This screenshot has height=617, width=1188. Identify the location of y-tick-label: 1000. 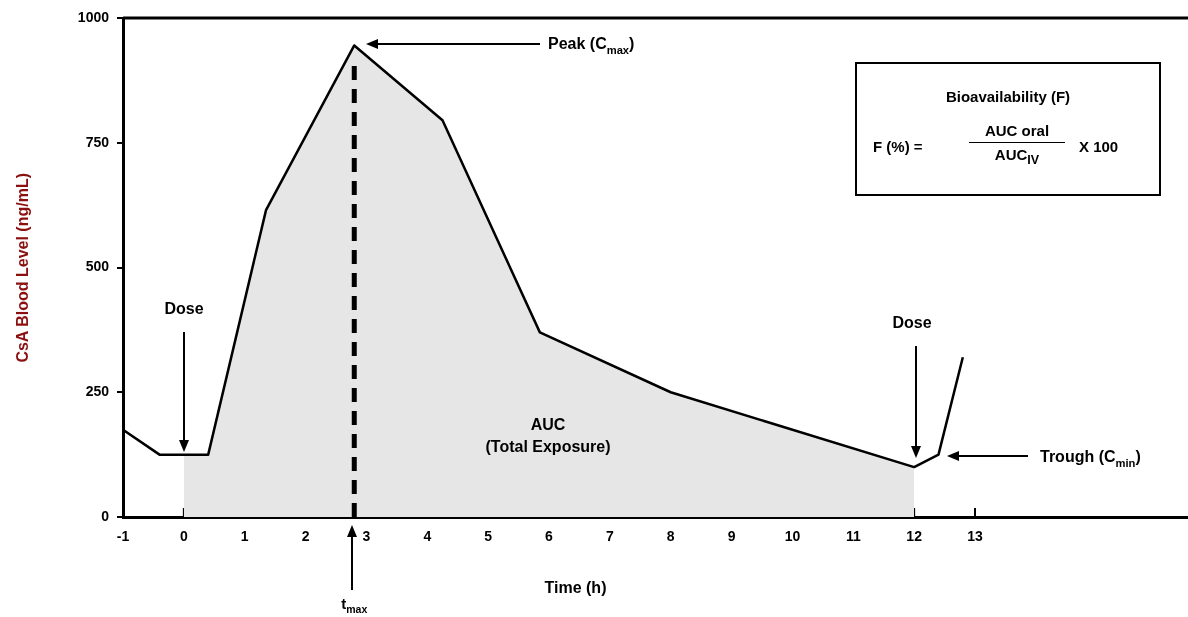
(93, 16).